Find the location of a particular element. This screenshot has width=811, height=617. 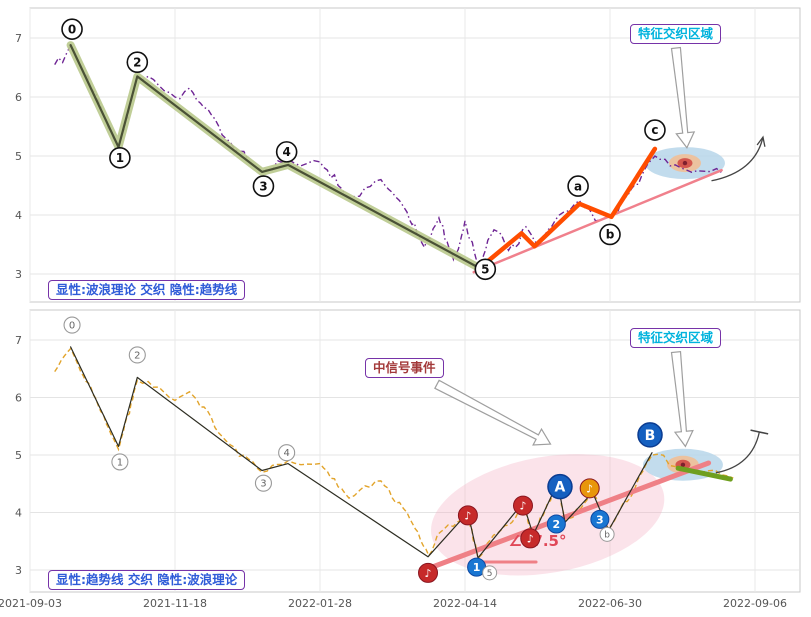

wave-count-text: 1 is located at coordinates (477, 567).